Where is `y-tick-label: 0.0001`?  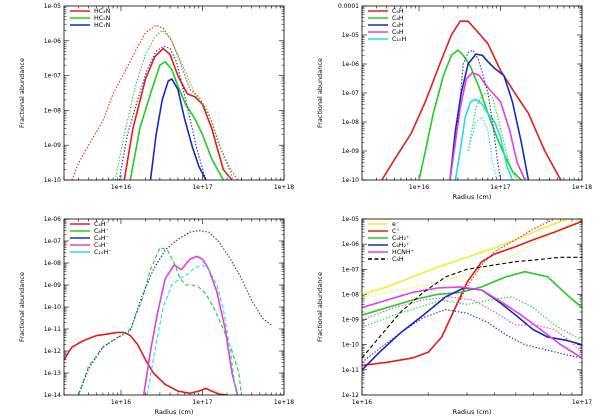
y-tick-label: 0.0001 is located at coordinates (348, 6).